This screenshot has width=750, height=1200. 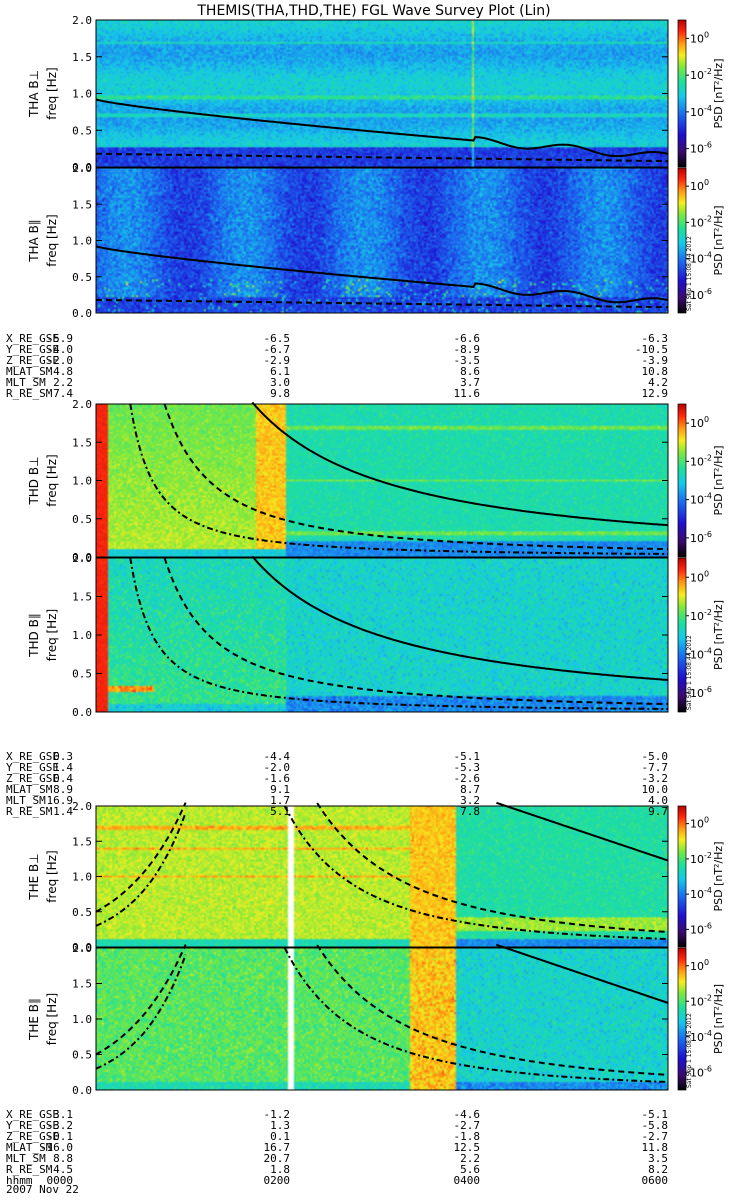 I want to click on ephemeris-value: 11.6, so click(x=467, y=393).